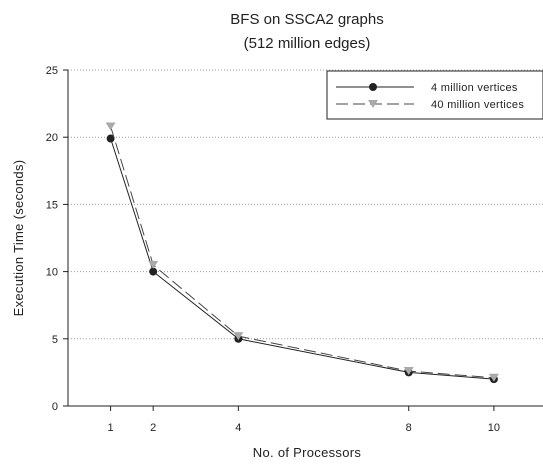 This screenshot has height=466, width=543. I want to click on y-tick-label: 5, so click(55, 340).